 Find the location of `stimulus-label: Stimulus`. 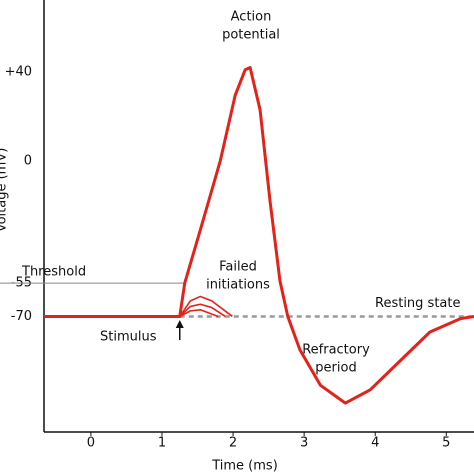

stimulus-label: Stimulus is located at coordinates (128, 337).